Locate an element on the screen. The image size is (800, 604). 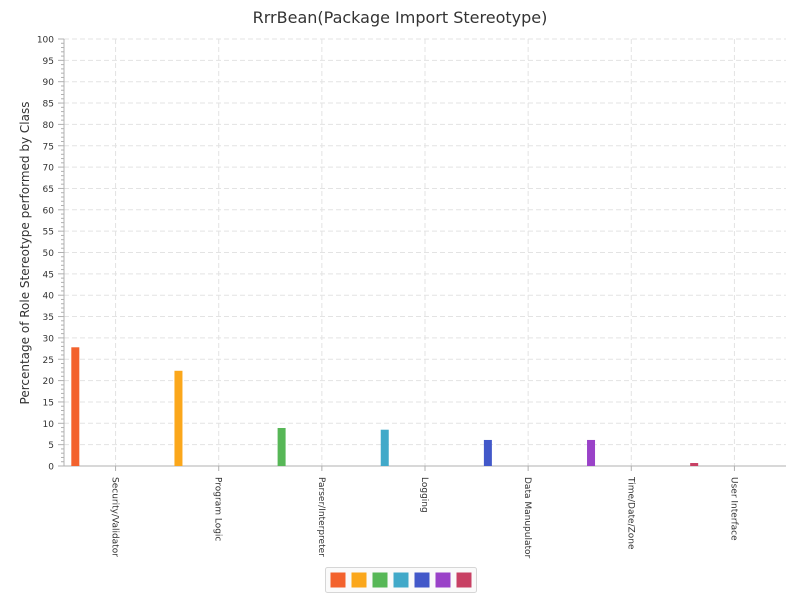
y-tick-label: 80 is located at coordinates (49, 126).